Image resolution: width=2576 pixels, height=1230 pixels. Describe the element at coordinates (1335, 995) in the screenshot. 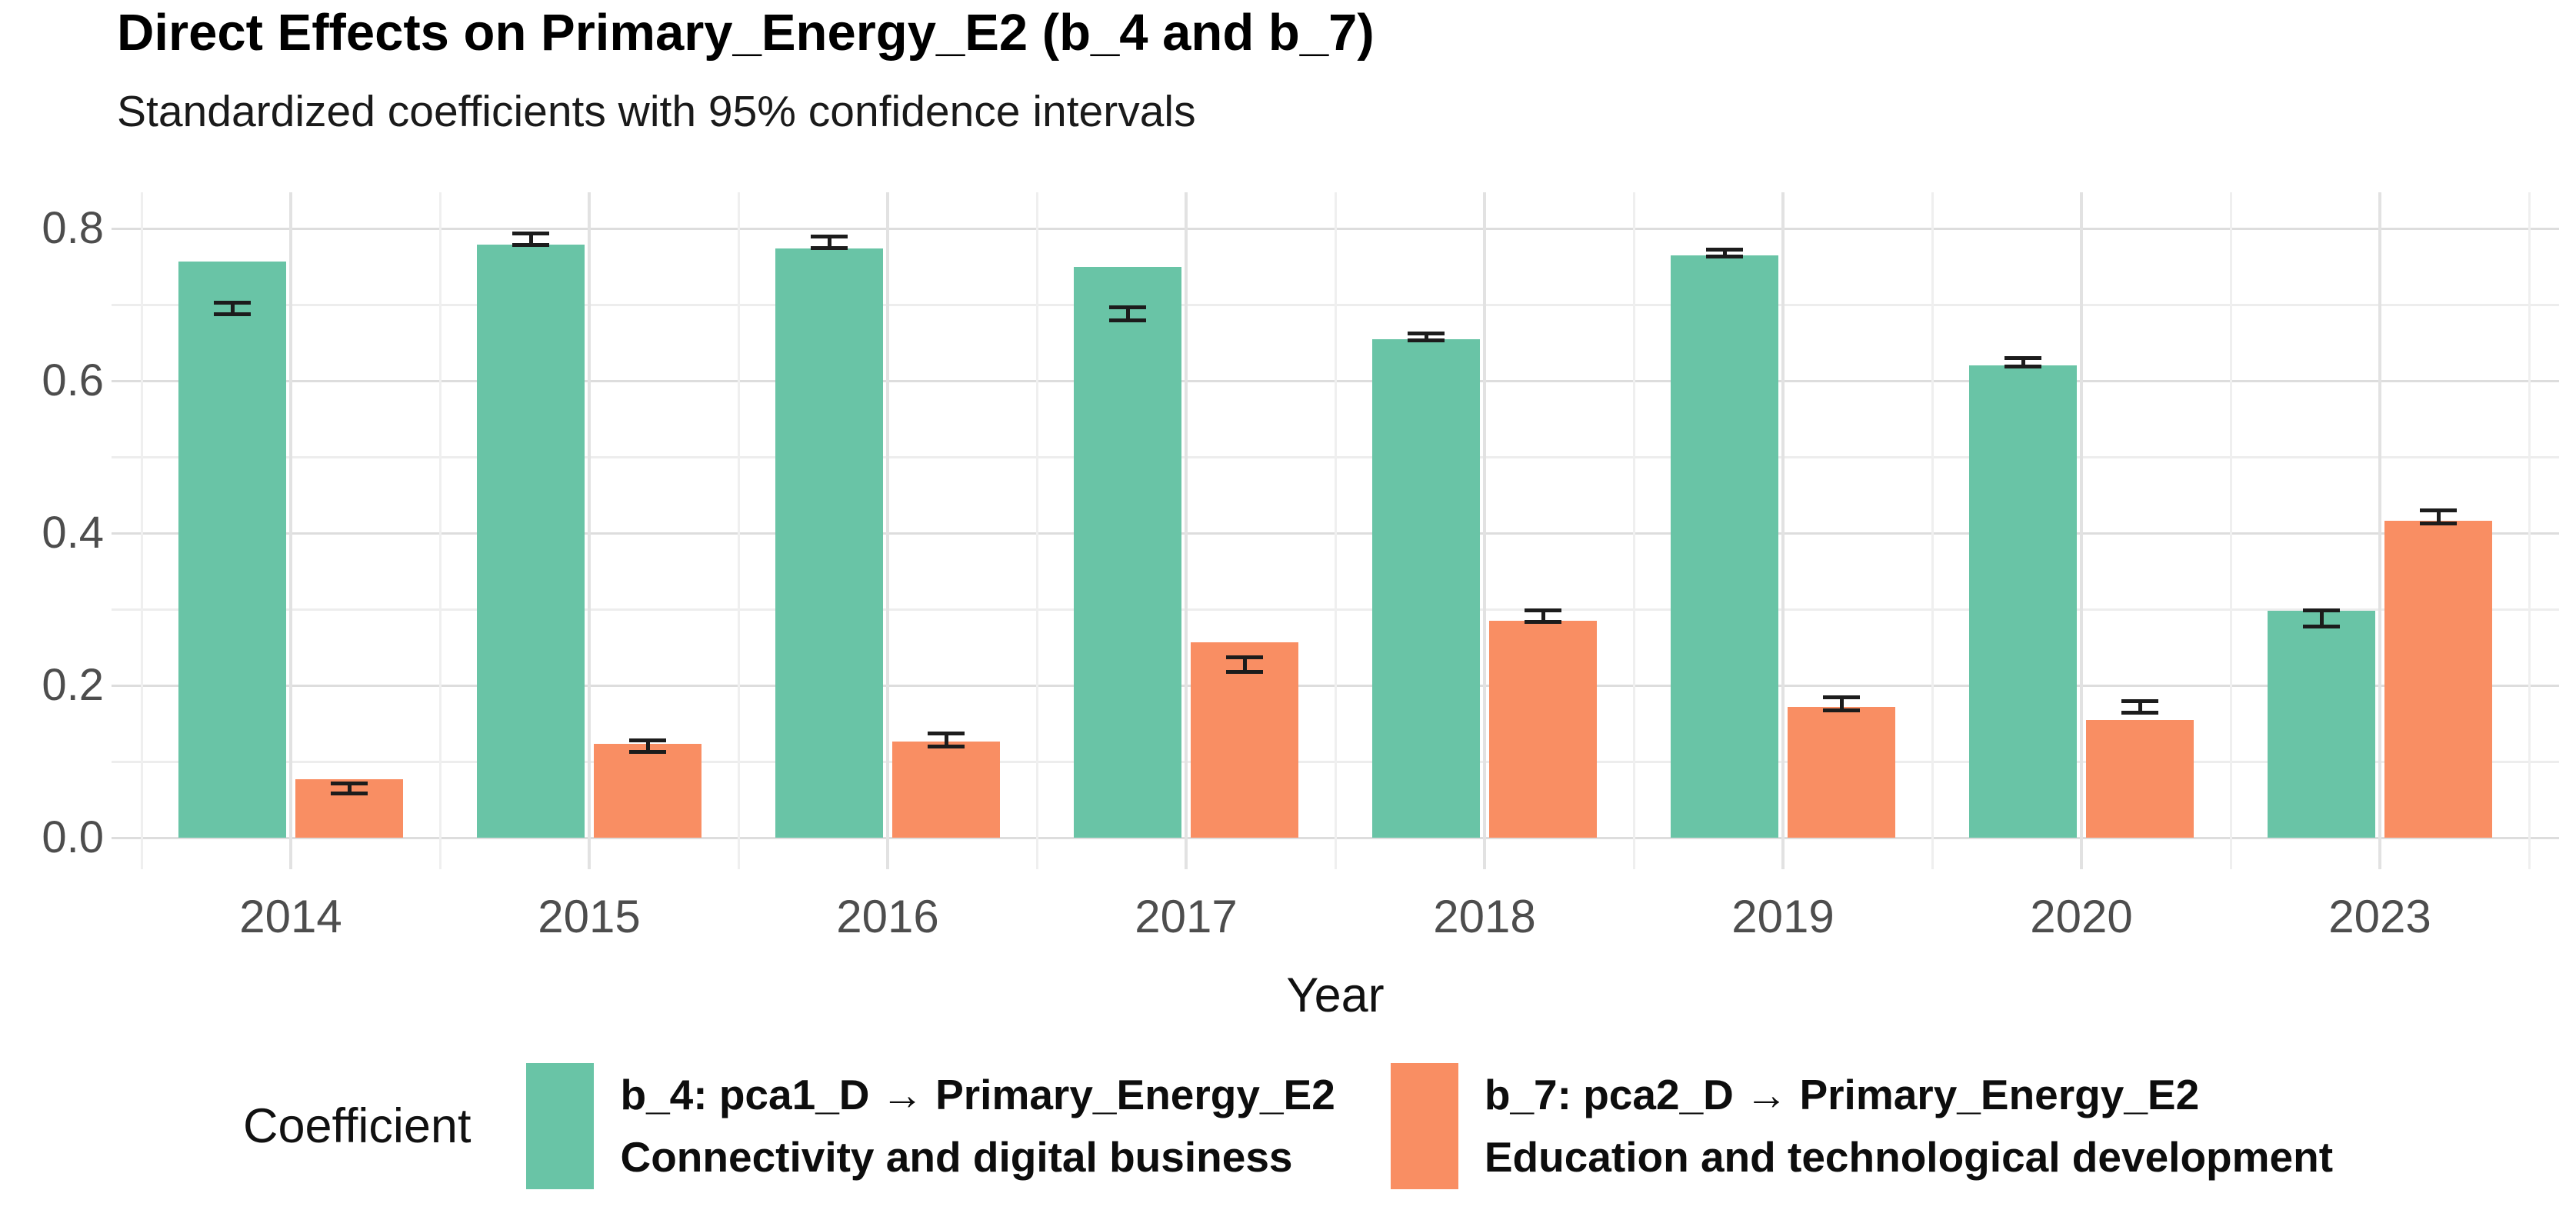

I see `x-axis-title: Year` at that location.